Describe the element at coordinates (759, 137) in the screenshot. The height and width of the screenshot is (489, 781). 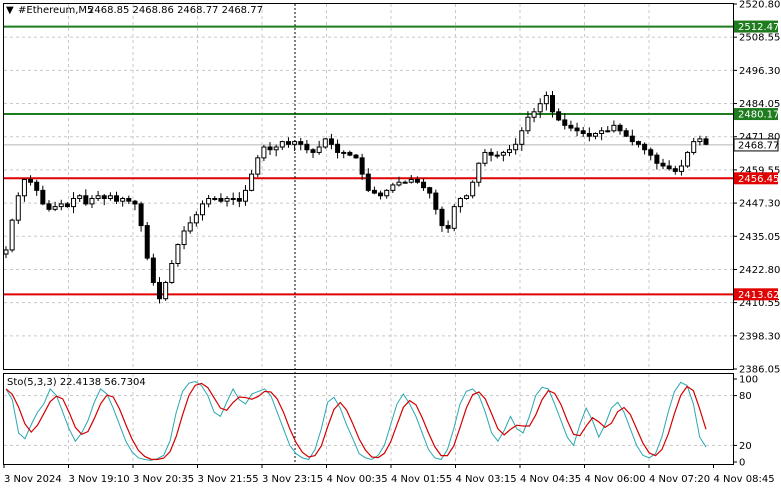
I see `price-tick-label: 2471.80` at that location.